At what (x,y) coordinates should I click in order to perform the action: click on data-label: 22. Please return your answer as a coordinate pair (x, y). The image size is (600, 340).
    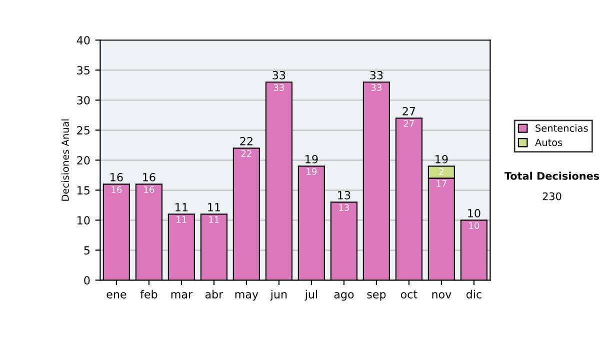
    Looking at the image, I should click on (246, 153).